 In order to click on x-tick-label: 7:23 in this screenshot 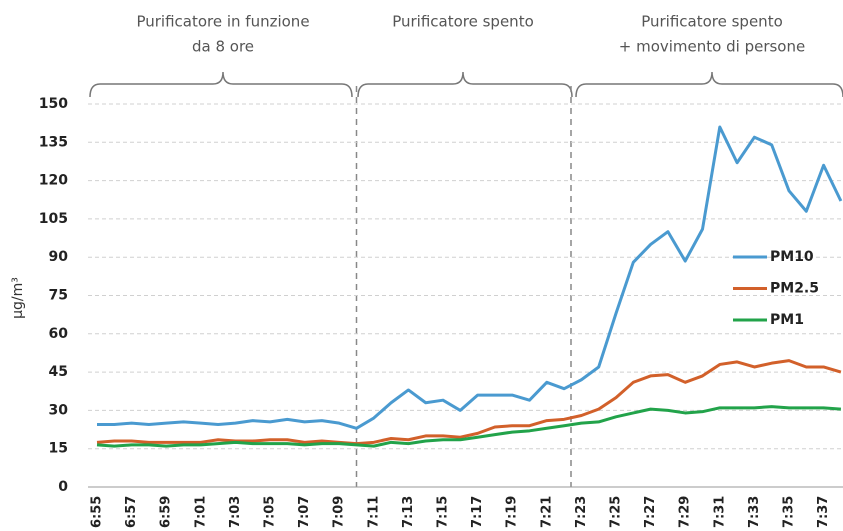, I will do `click(581, 512)`.